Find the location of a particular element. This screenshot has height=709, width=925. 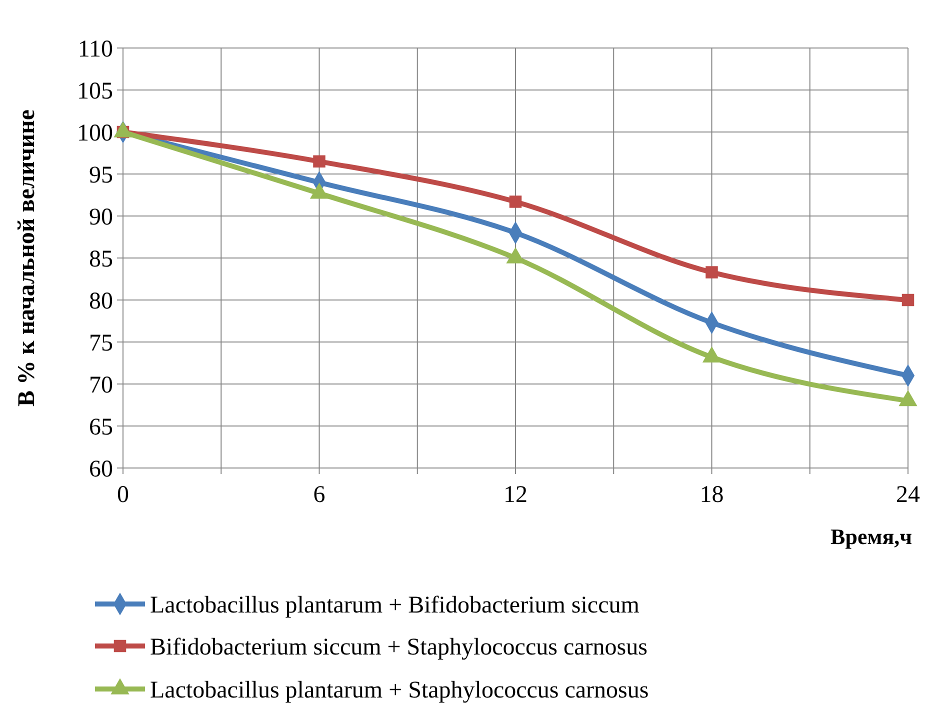

y-tick-label: 85 is located at coordinates (101, 259).